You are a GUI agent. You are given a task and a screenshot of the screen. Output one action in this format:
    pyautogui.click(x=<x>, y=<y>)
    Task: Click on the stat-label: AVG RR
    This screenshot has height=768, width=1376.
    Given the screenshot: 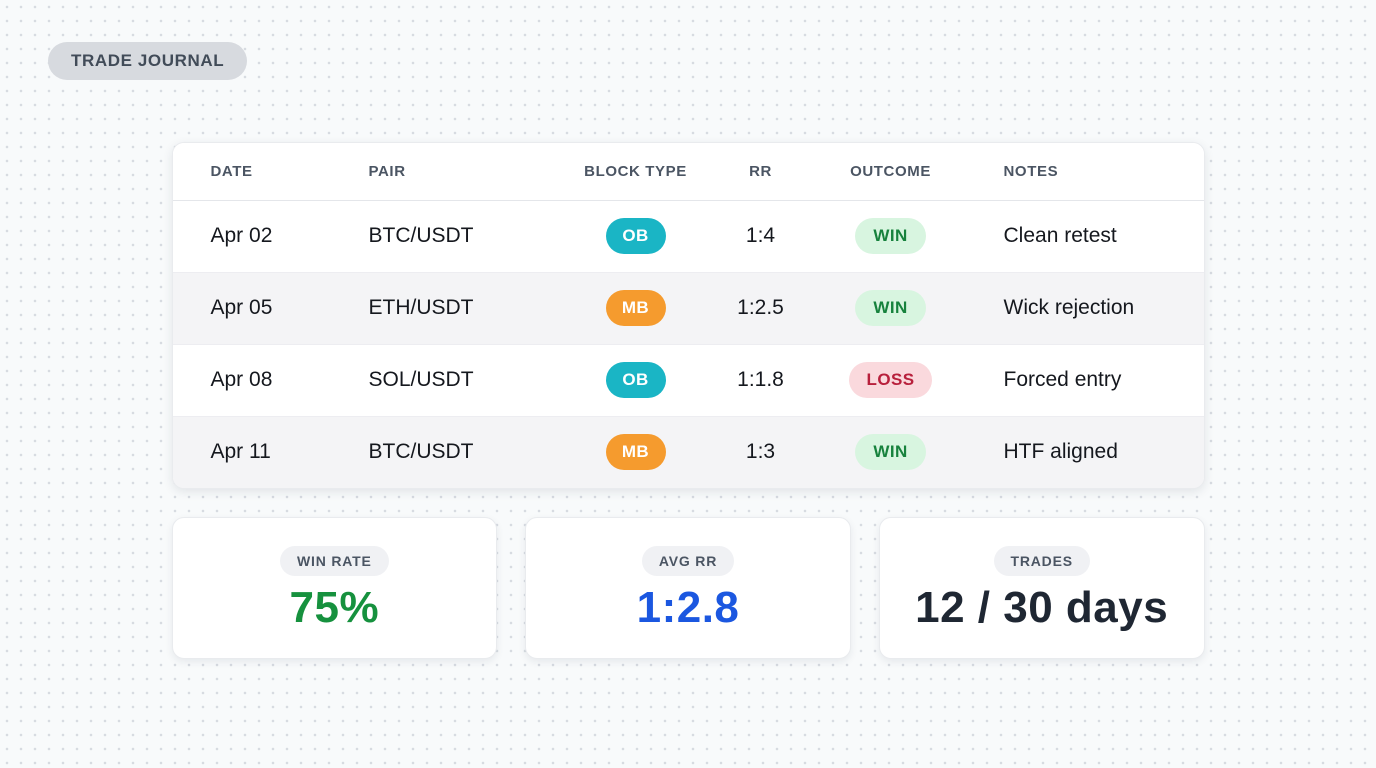 What is the action you would take?
    pyautogui.click(x=688, y=561)
    